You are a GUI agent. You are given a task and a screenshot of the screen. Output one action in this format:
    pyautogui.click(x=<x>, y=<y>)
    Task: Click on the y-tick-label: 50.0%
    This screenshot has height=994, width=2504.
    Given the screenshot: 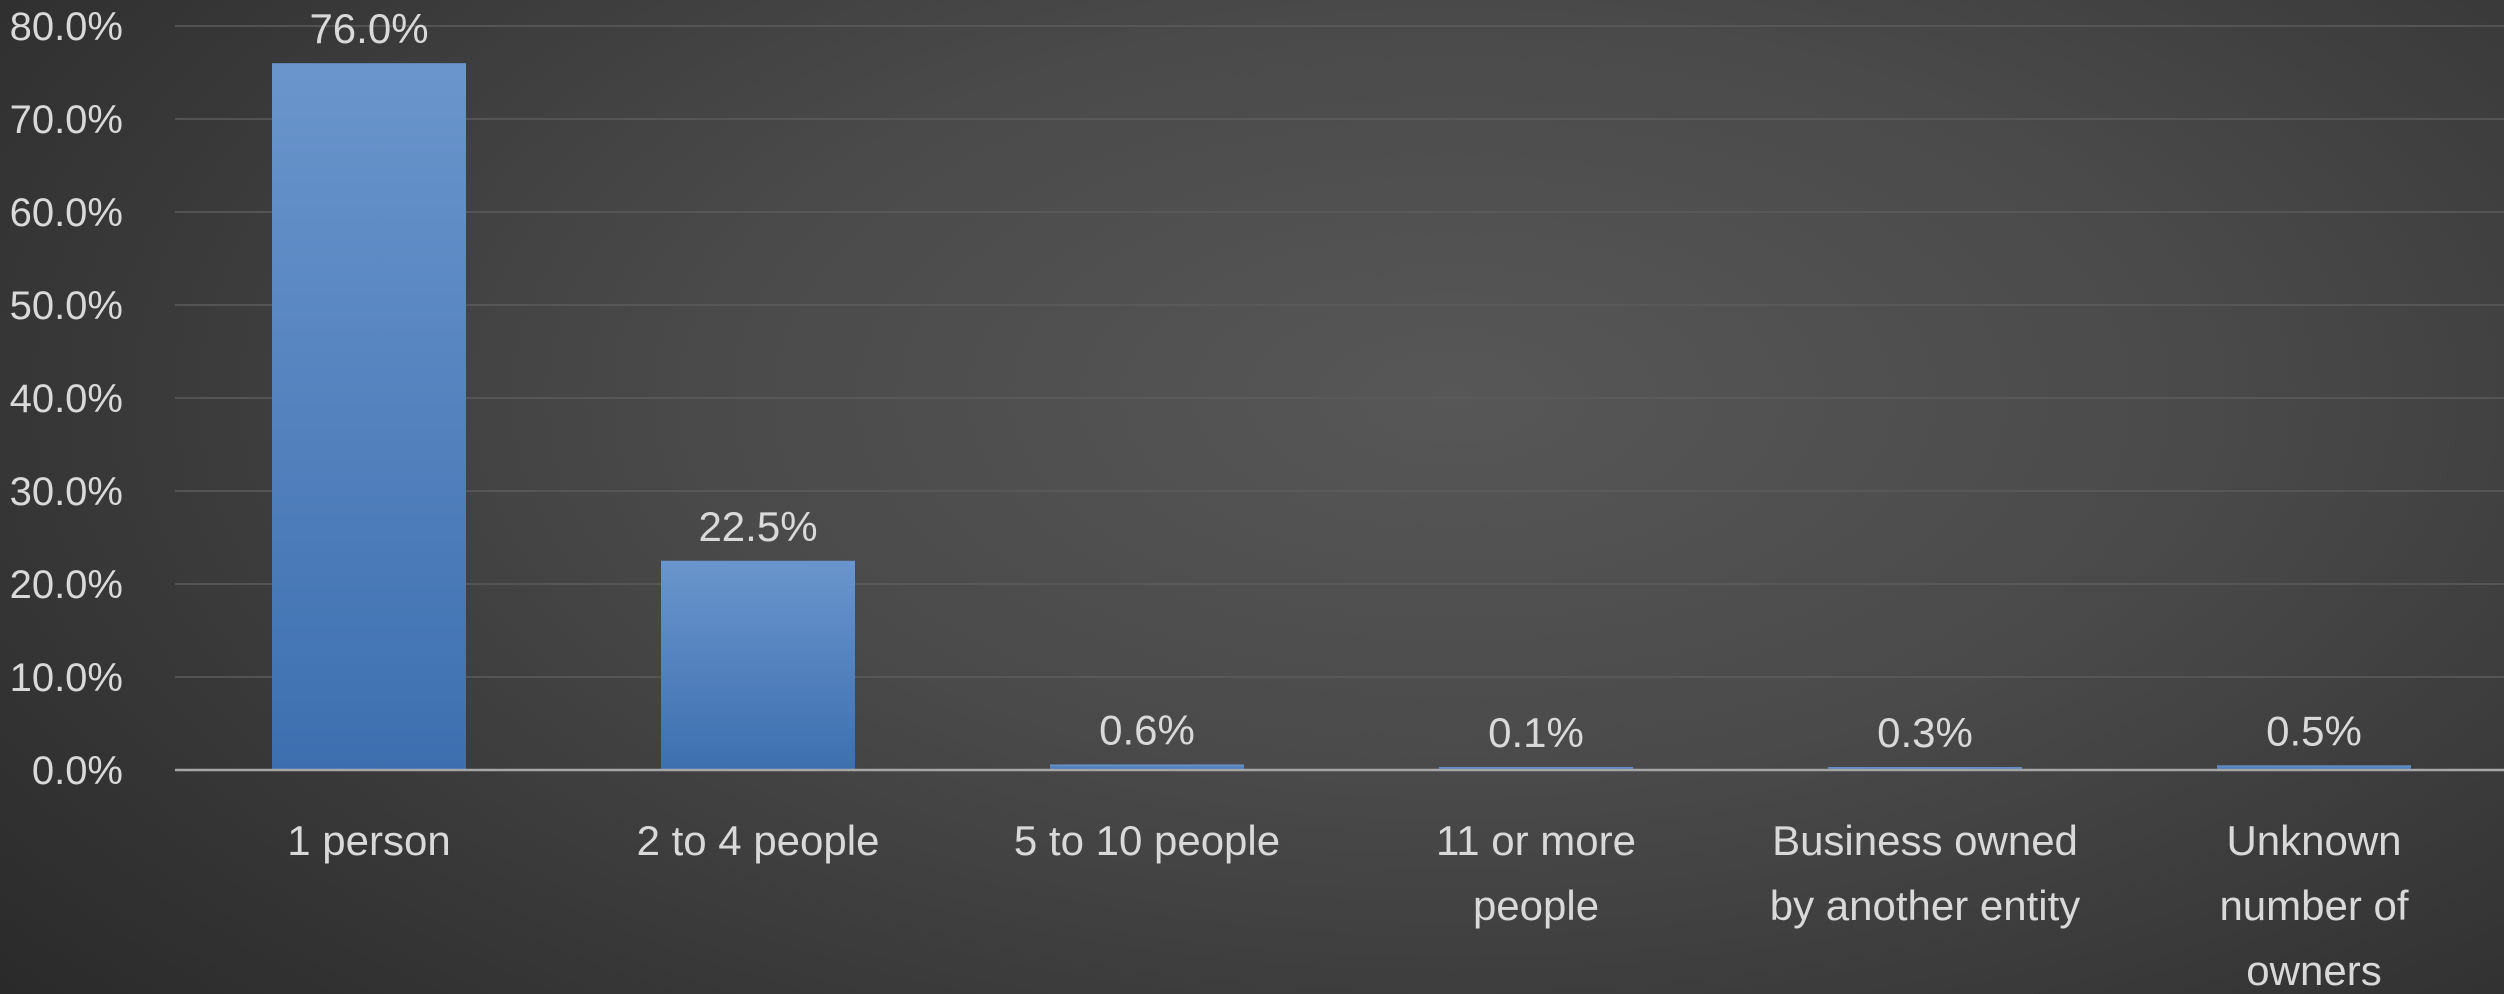 What is the action you would take?
    pyautogui.click(x=66, y=306)
    